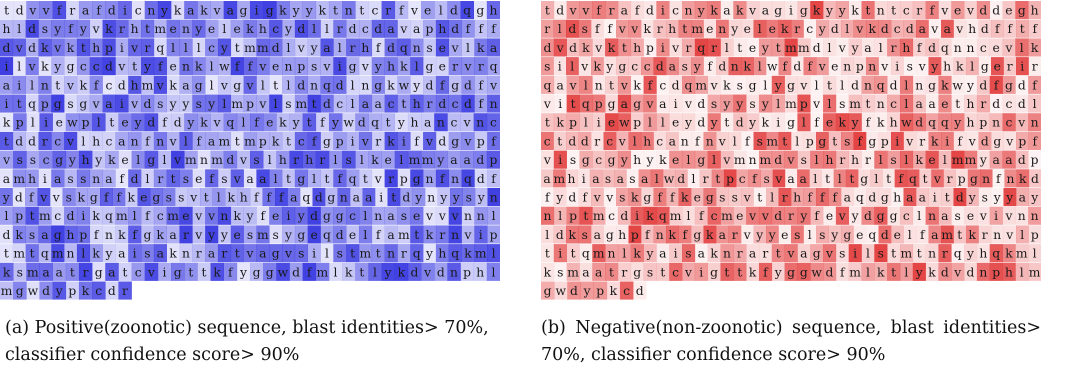 The height and width of the screenshot is (387, 1065). What do you see at coordinates (584, 179) in the screenshot?
I see `residue-letter: i` at bounding box center [584, 179].